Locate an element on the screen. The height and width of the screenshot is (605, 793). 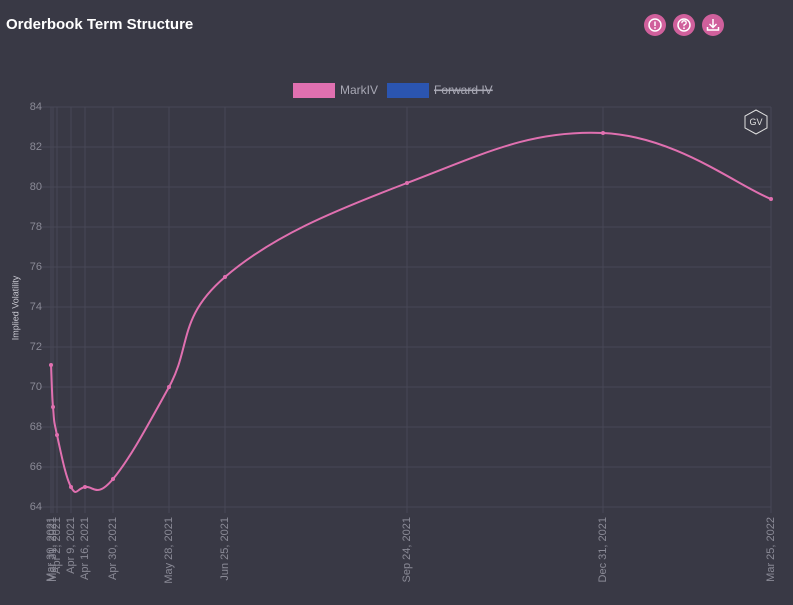
x-tick-label: Mar 31, 2021 is located at coordinates (53, 549).